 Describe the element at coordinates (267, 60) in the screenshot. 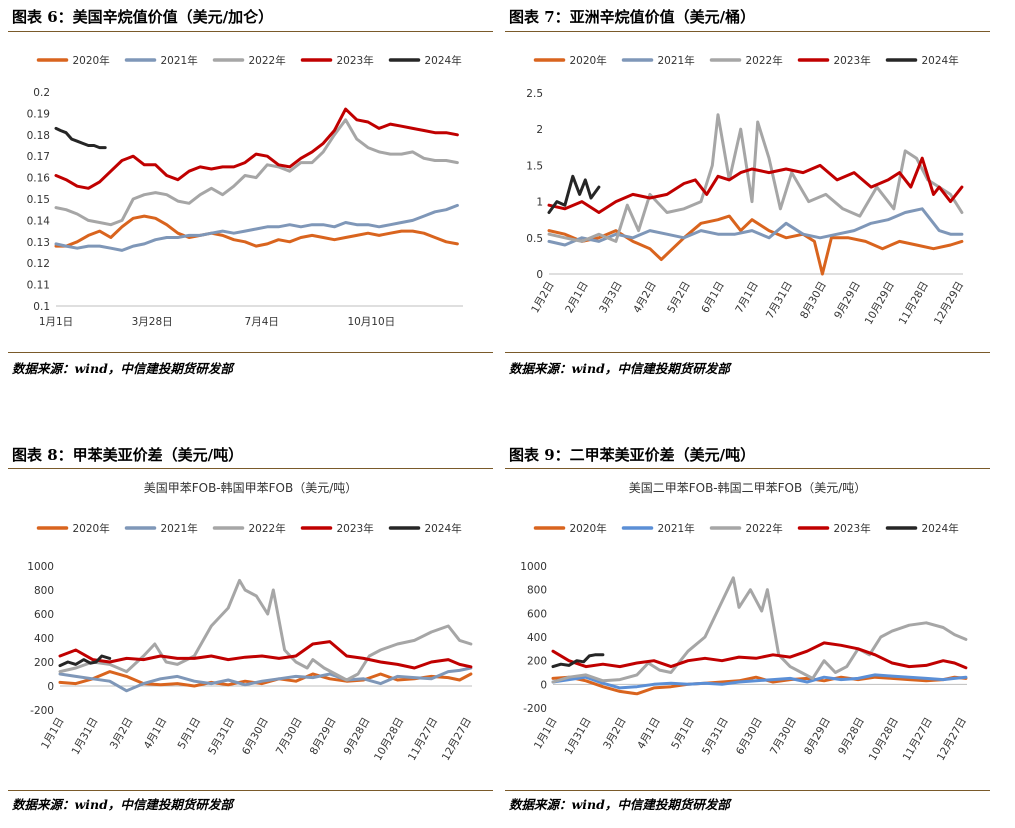

I see `chart6-legend-label: 2022年` at that location.